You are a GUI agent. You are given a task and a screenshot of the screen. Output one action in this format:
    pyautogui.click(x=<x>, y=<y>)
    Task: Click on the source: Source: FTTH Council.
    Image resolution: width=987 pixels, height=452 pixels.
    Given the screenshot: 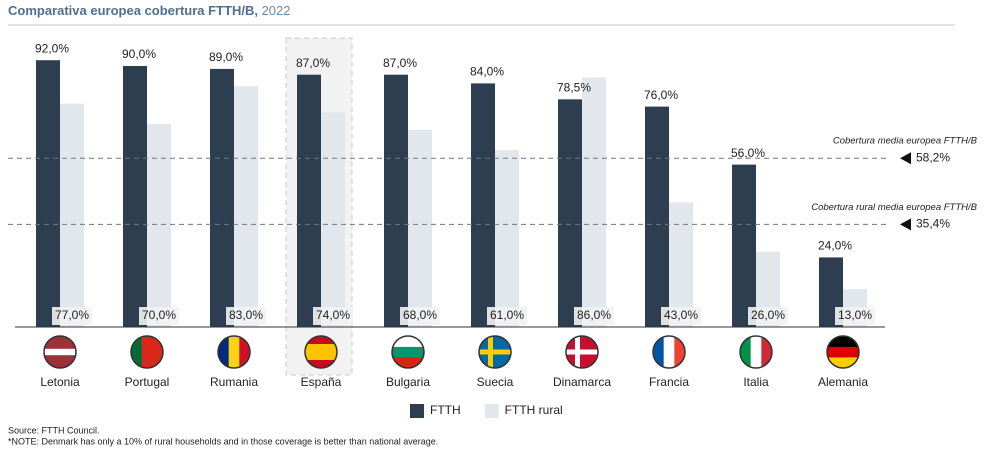 What is the action you would take?
    pyautogui.click(x=54, y=430)
    